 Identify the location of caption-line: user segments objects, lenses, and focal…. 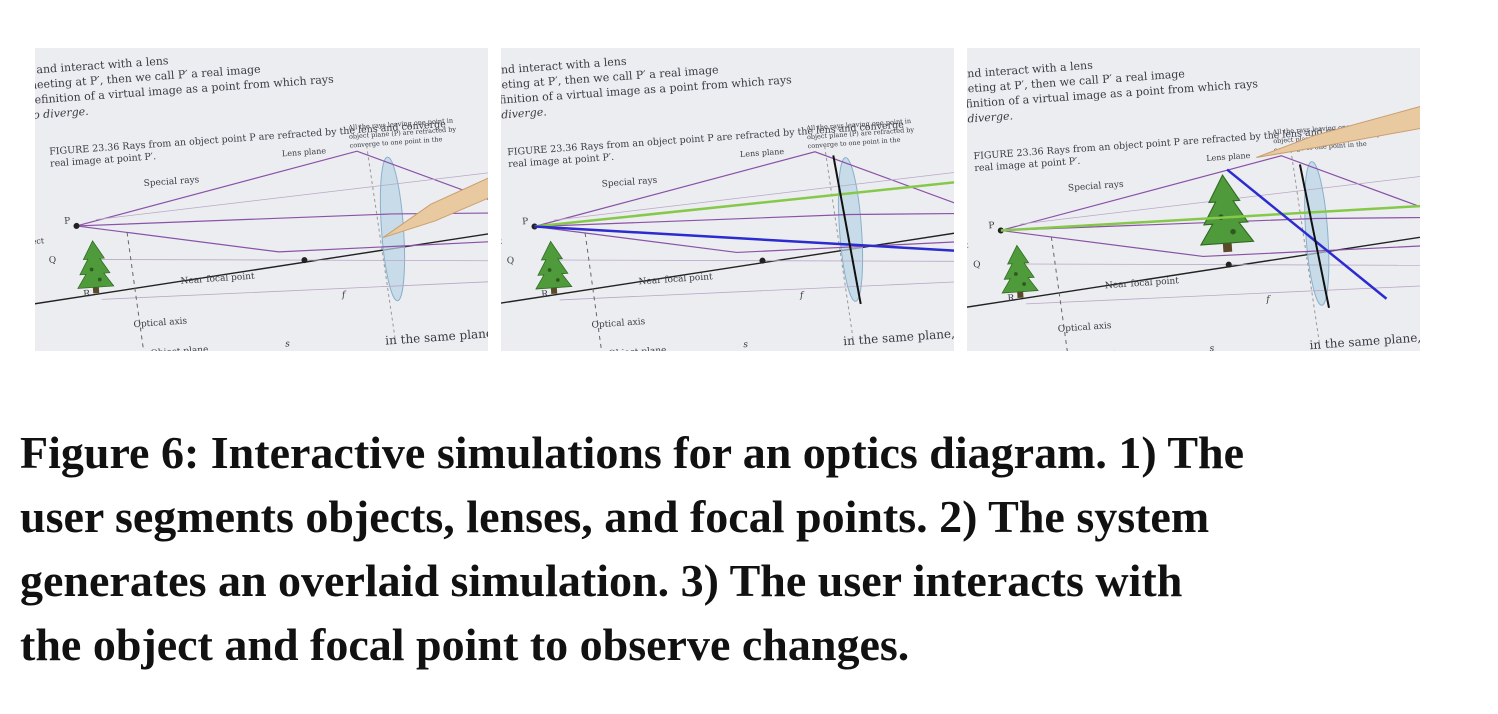
(614, 516).